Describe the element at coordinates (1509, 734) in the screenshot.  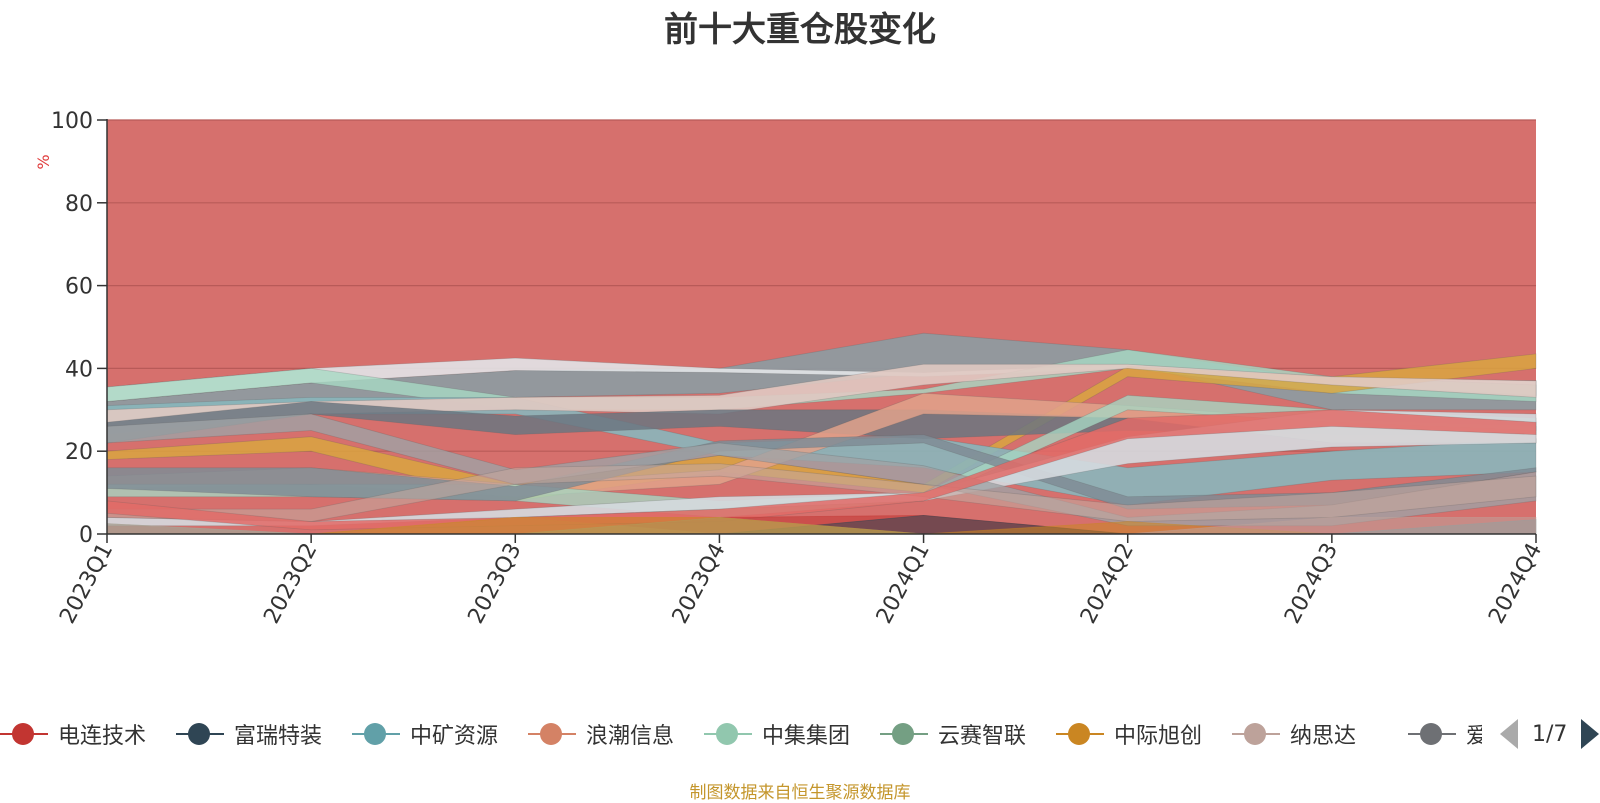
I see `legend-prev-icon` at that location.